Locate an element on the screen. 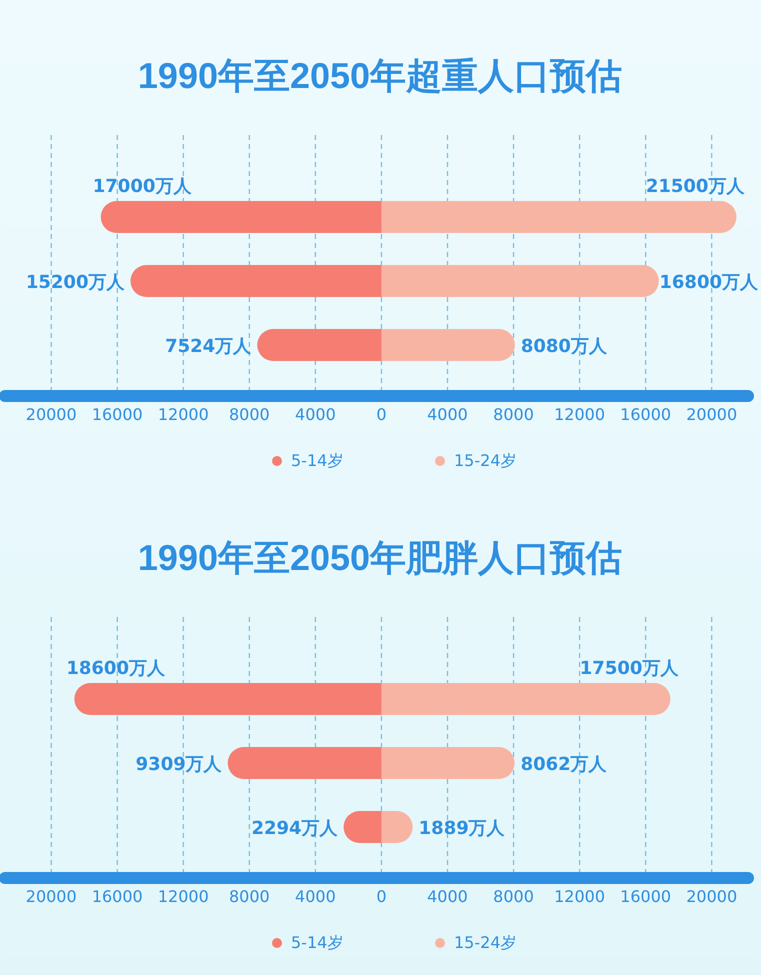  data-label: 16800万人 is located at coordinates (709, 282).